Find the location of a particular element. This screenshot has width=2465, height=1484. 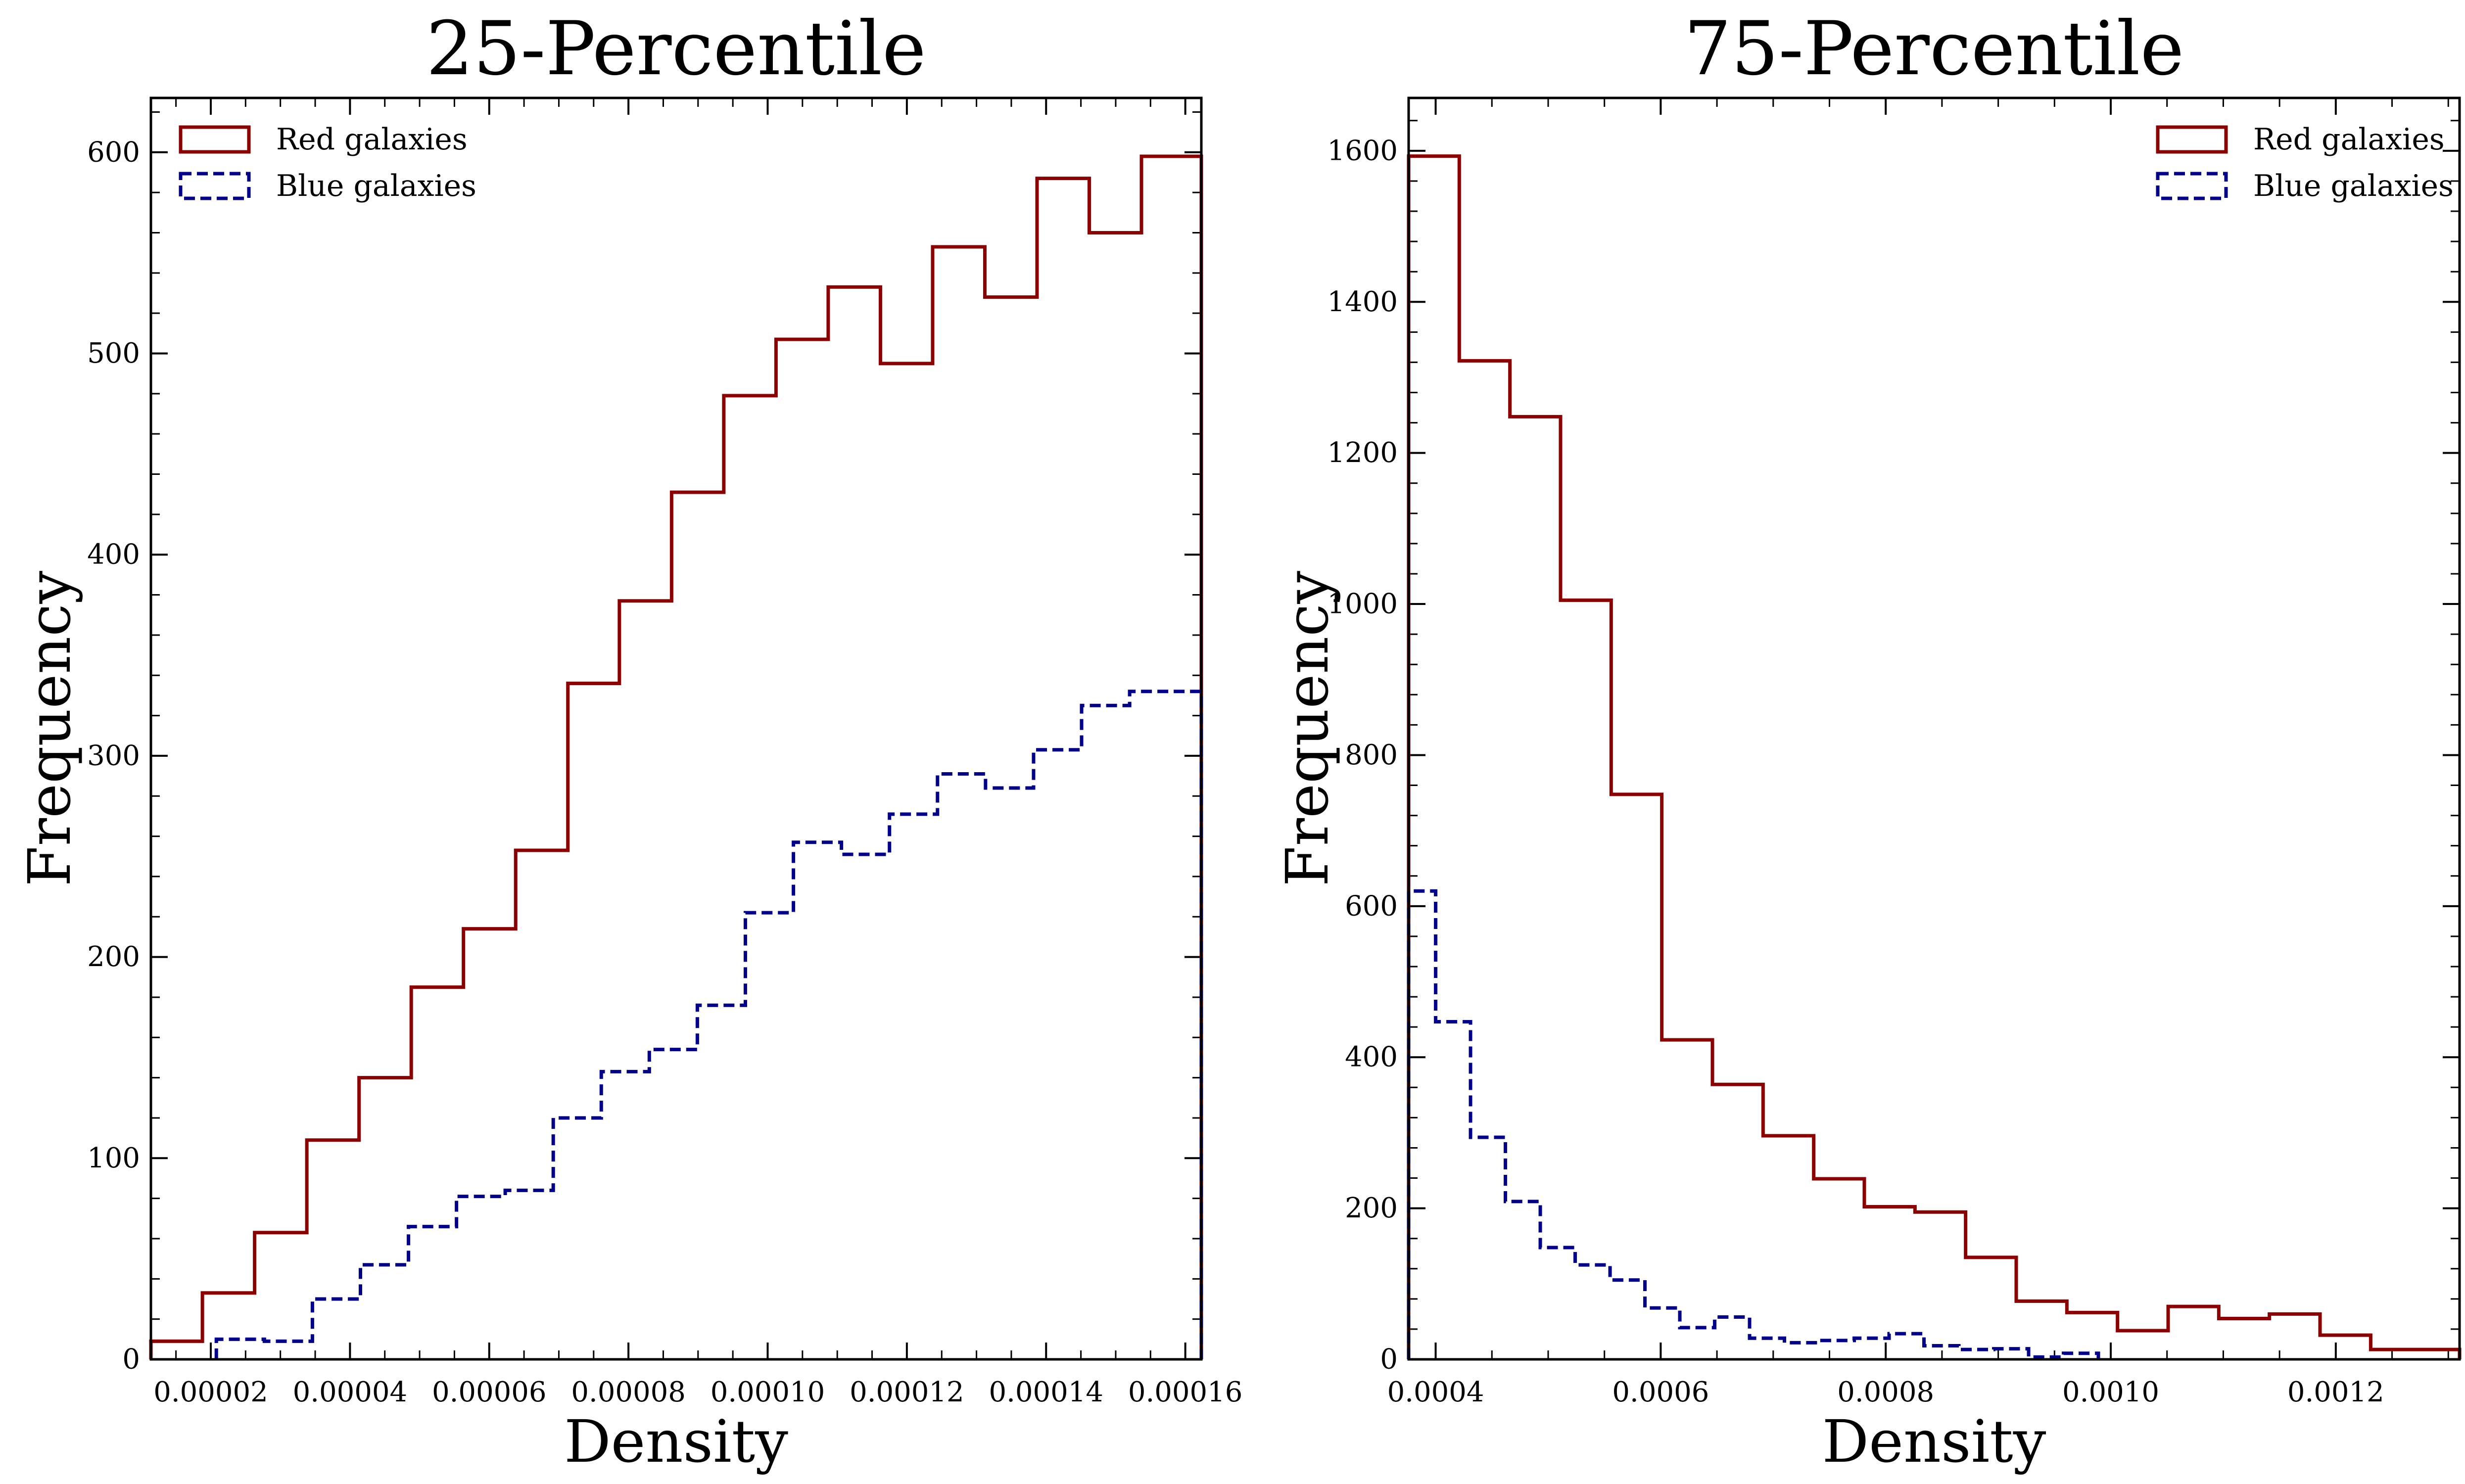

x-tick-label: 0.00010 is located at coordinates (768, 1392).